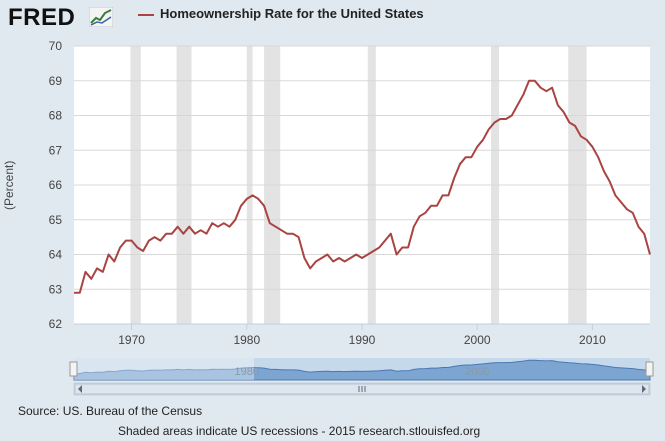 The height and width of the screenshot is (441, 665). Describe the element at coordinates (56, 255) in the screenshot. I see `y-tick-label: 64` at that location.